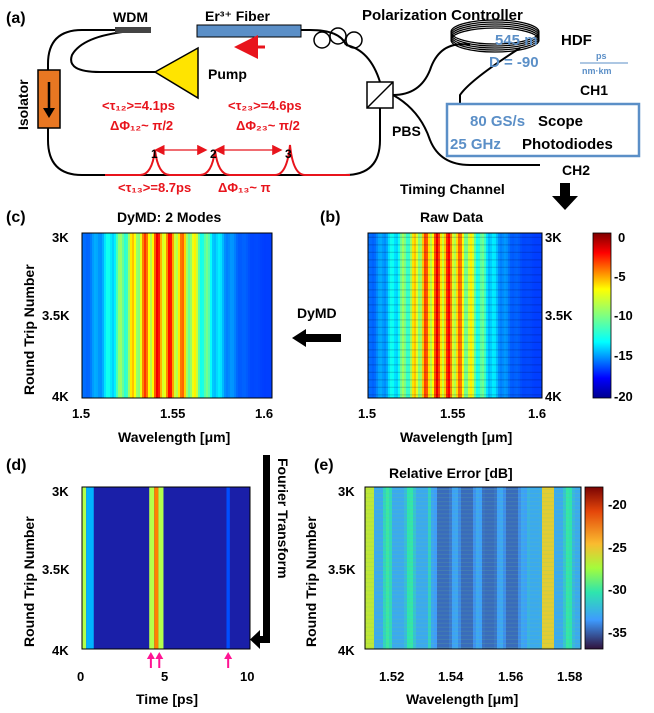  I want to click on plot-c-ylabel: Round Trip Number, so click(29, 329).